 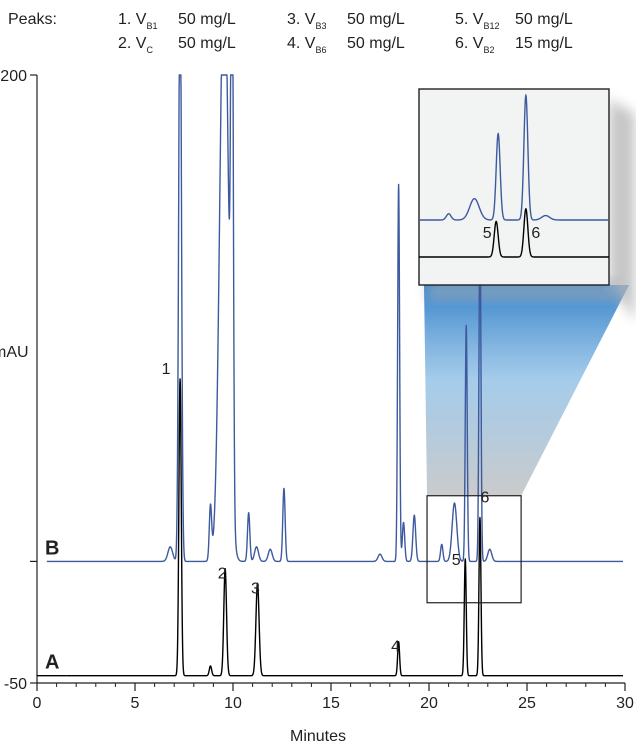 I want to click on y-axis-title: mAU, so click(x=14, y=352).